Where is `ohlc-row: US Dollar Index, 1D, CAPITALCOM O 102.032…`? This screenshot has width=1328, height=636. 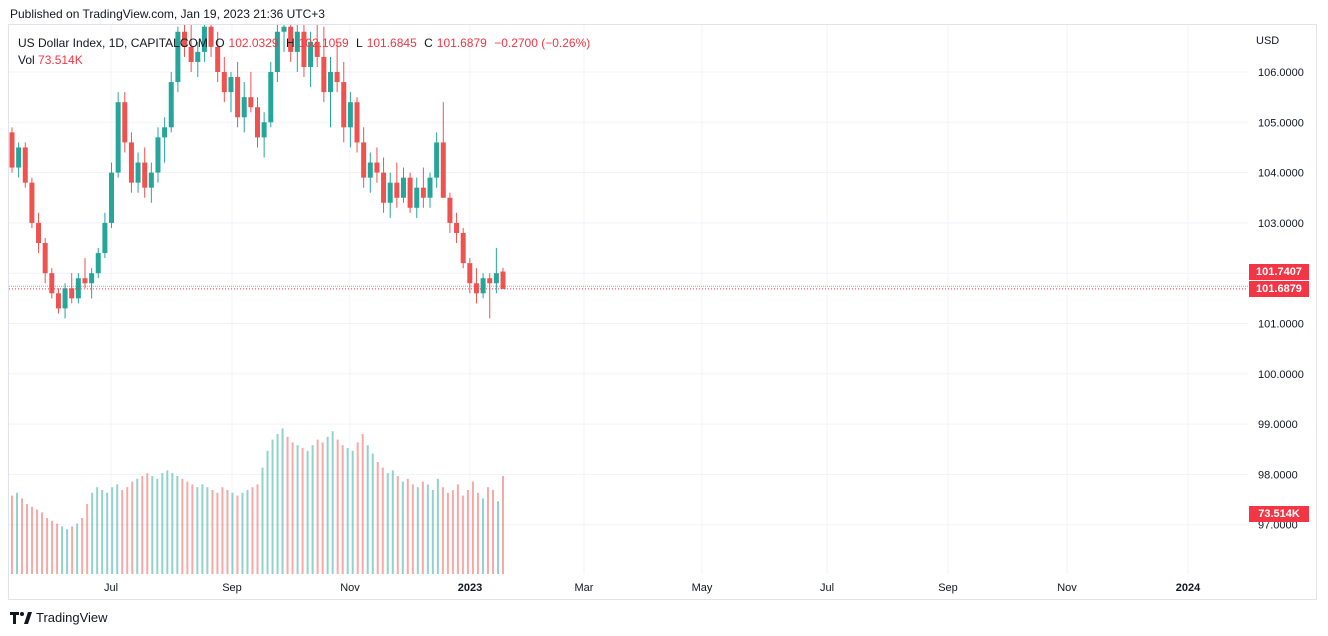
ohlc-row: US Dollar Index, 1D, CAPITALCOM O 102.032… is located at coordinates (306, 43).